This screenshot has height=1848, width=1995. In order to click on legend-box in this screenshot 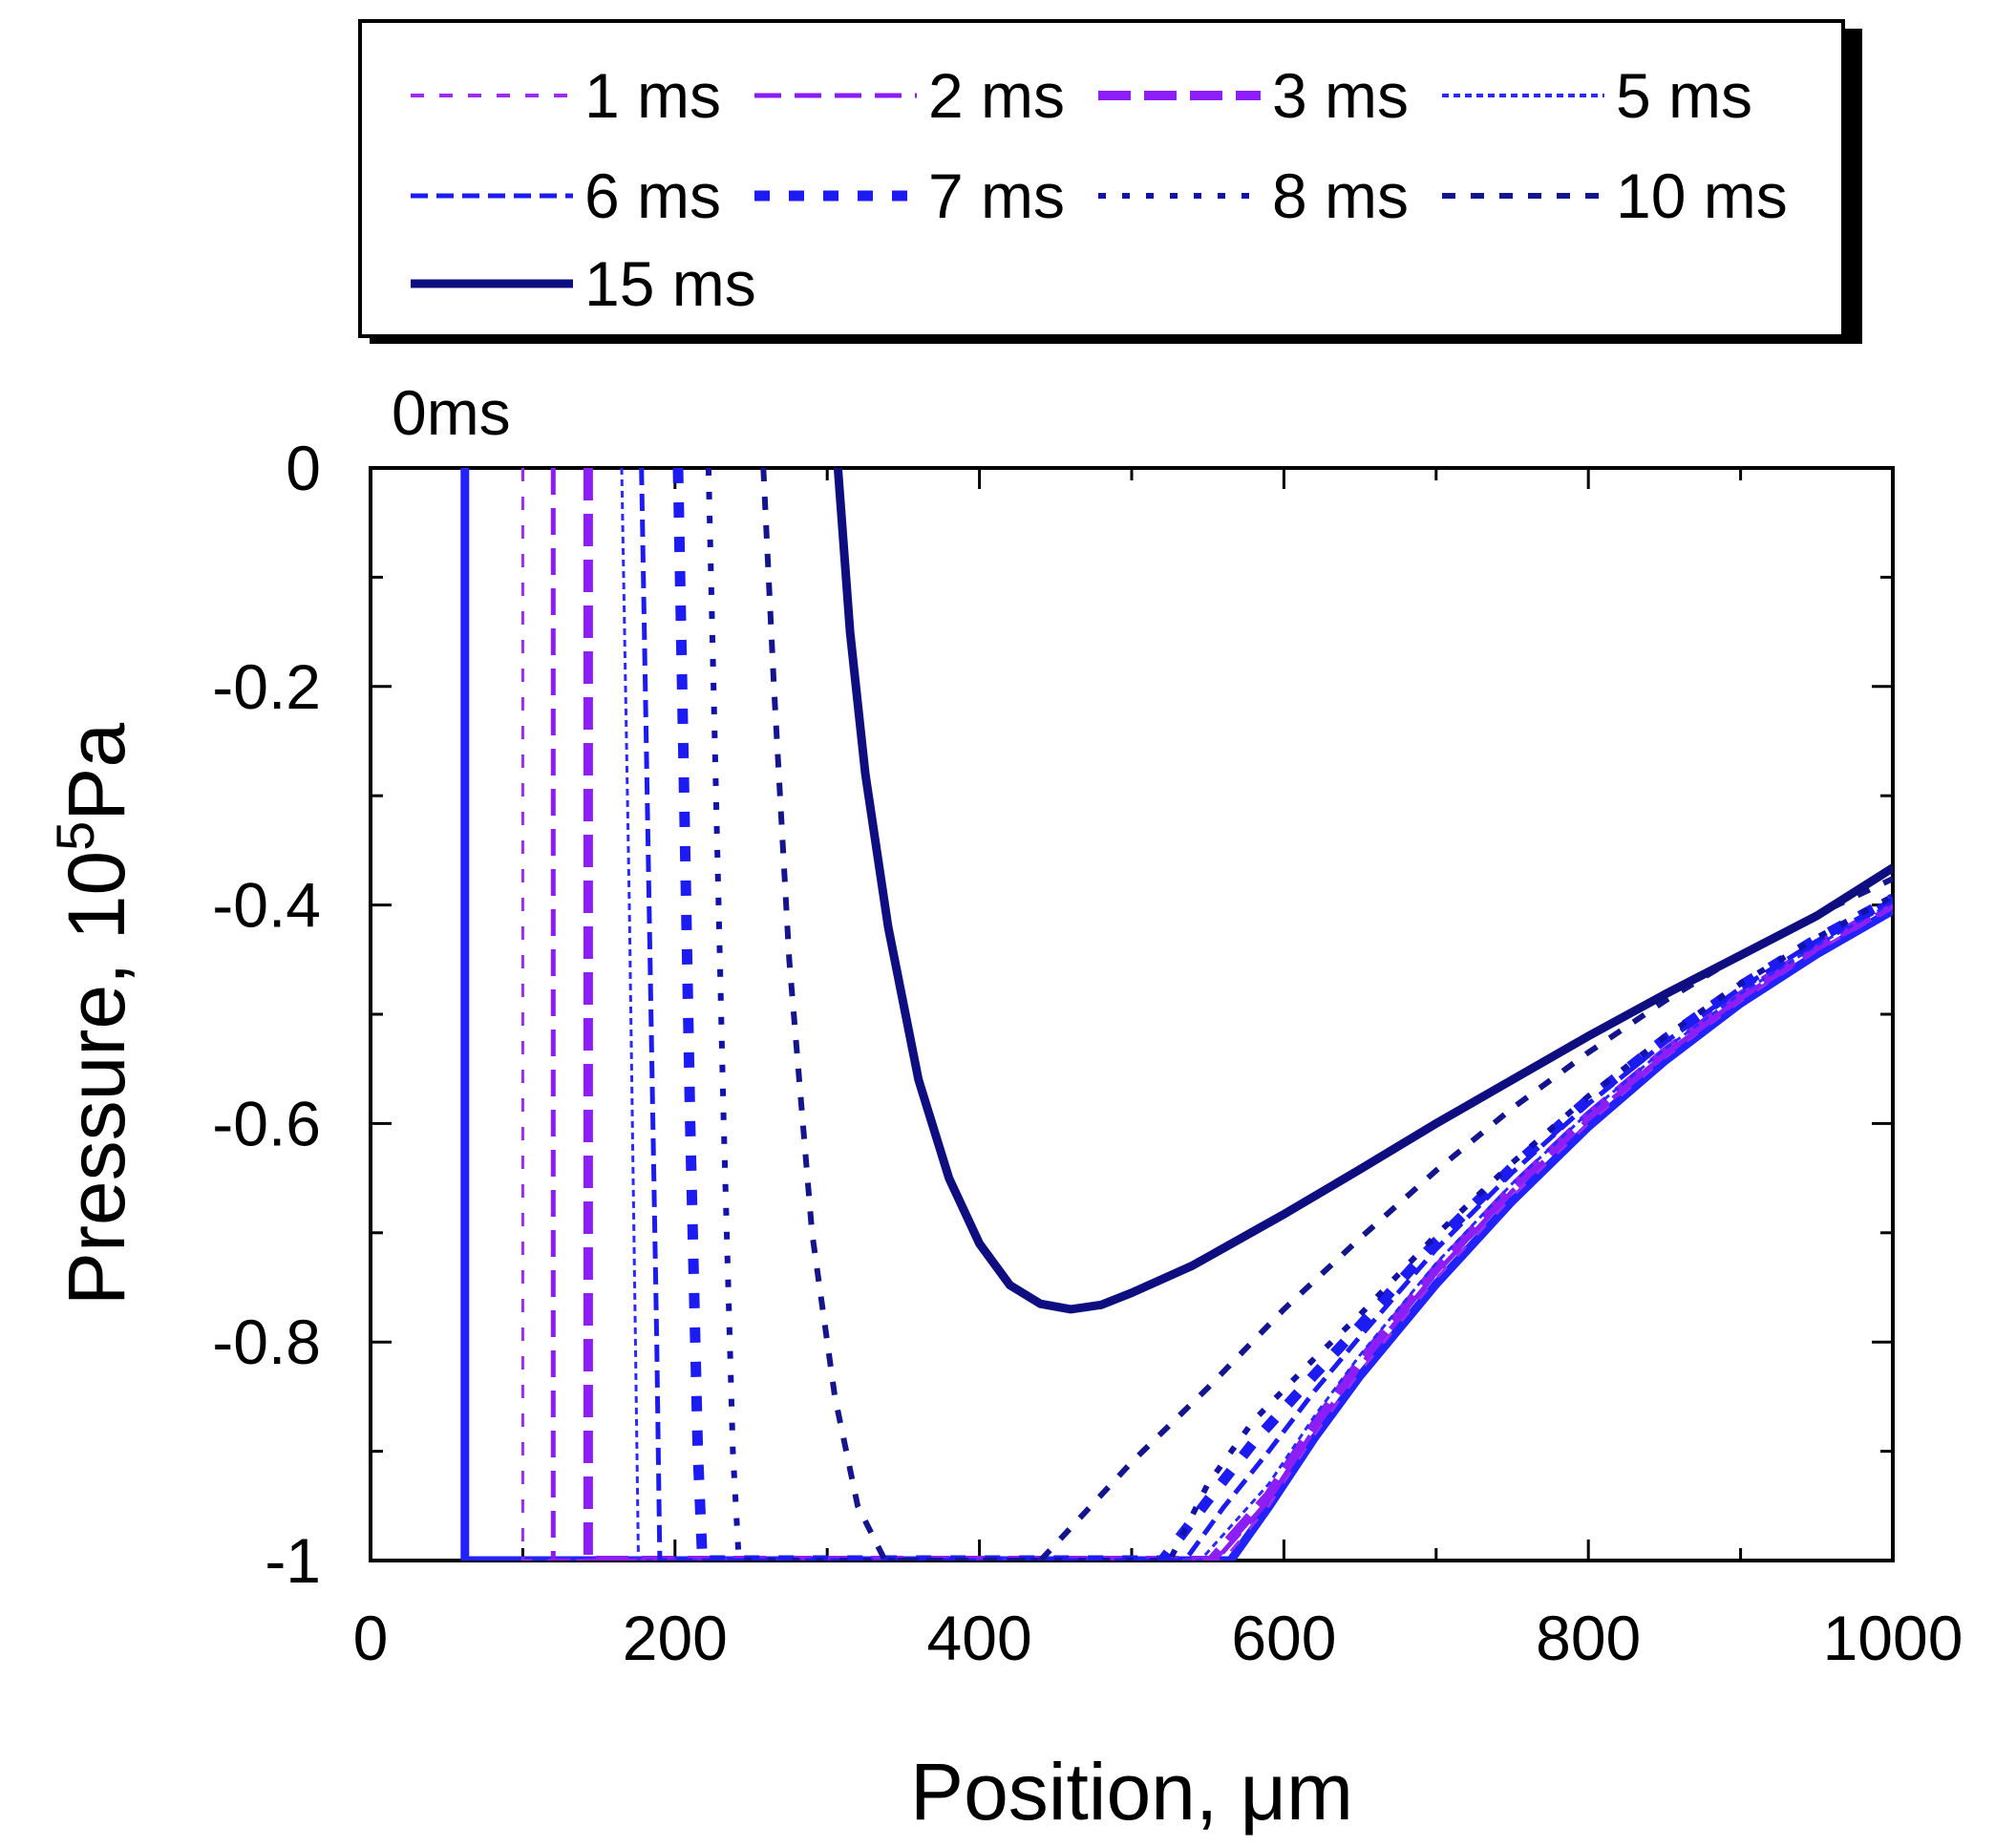, I will do `click(1101, 178)`.